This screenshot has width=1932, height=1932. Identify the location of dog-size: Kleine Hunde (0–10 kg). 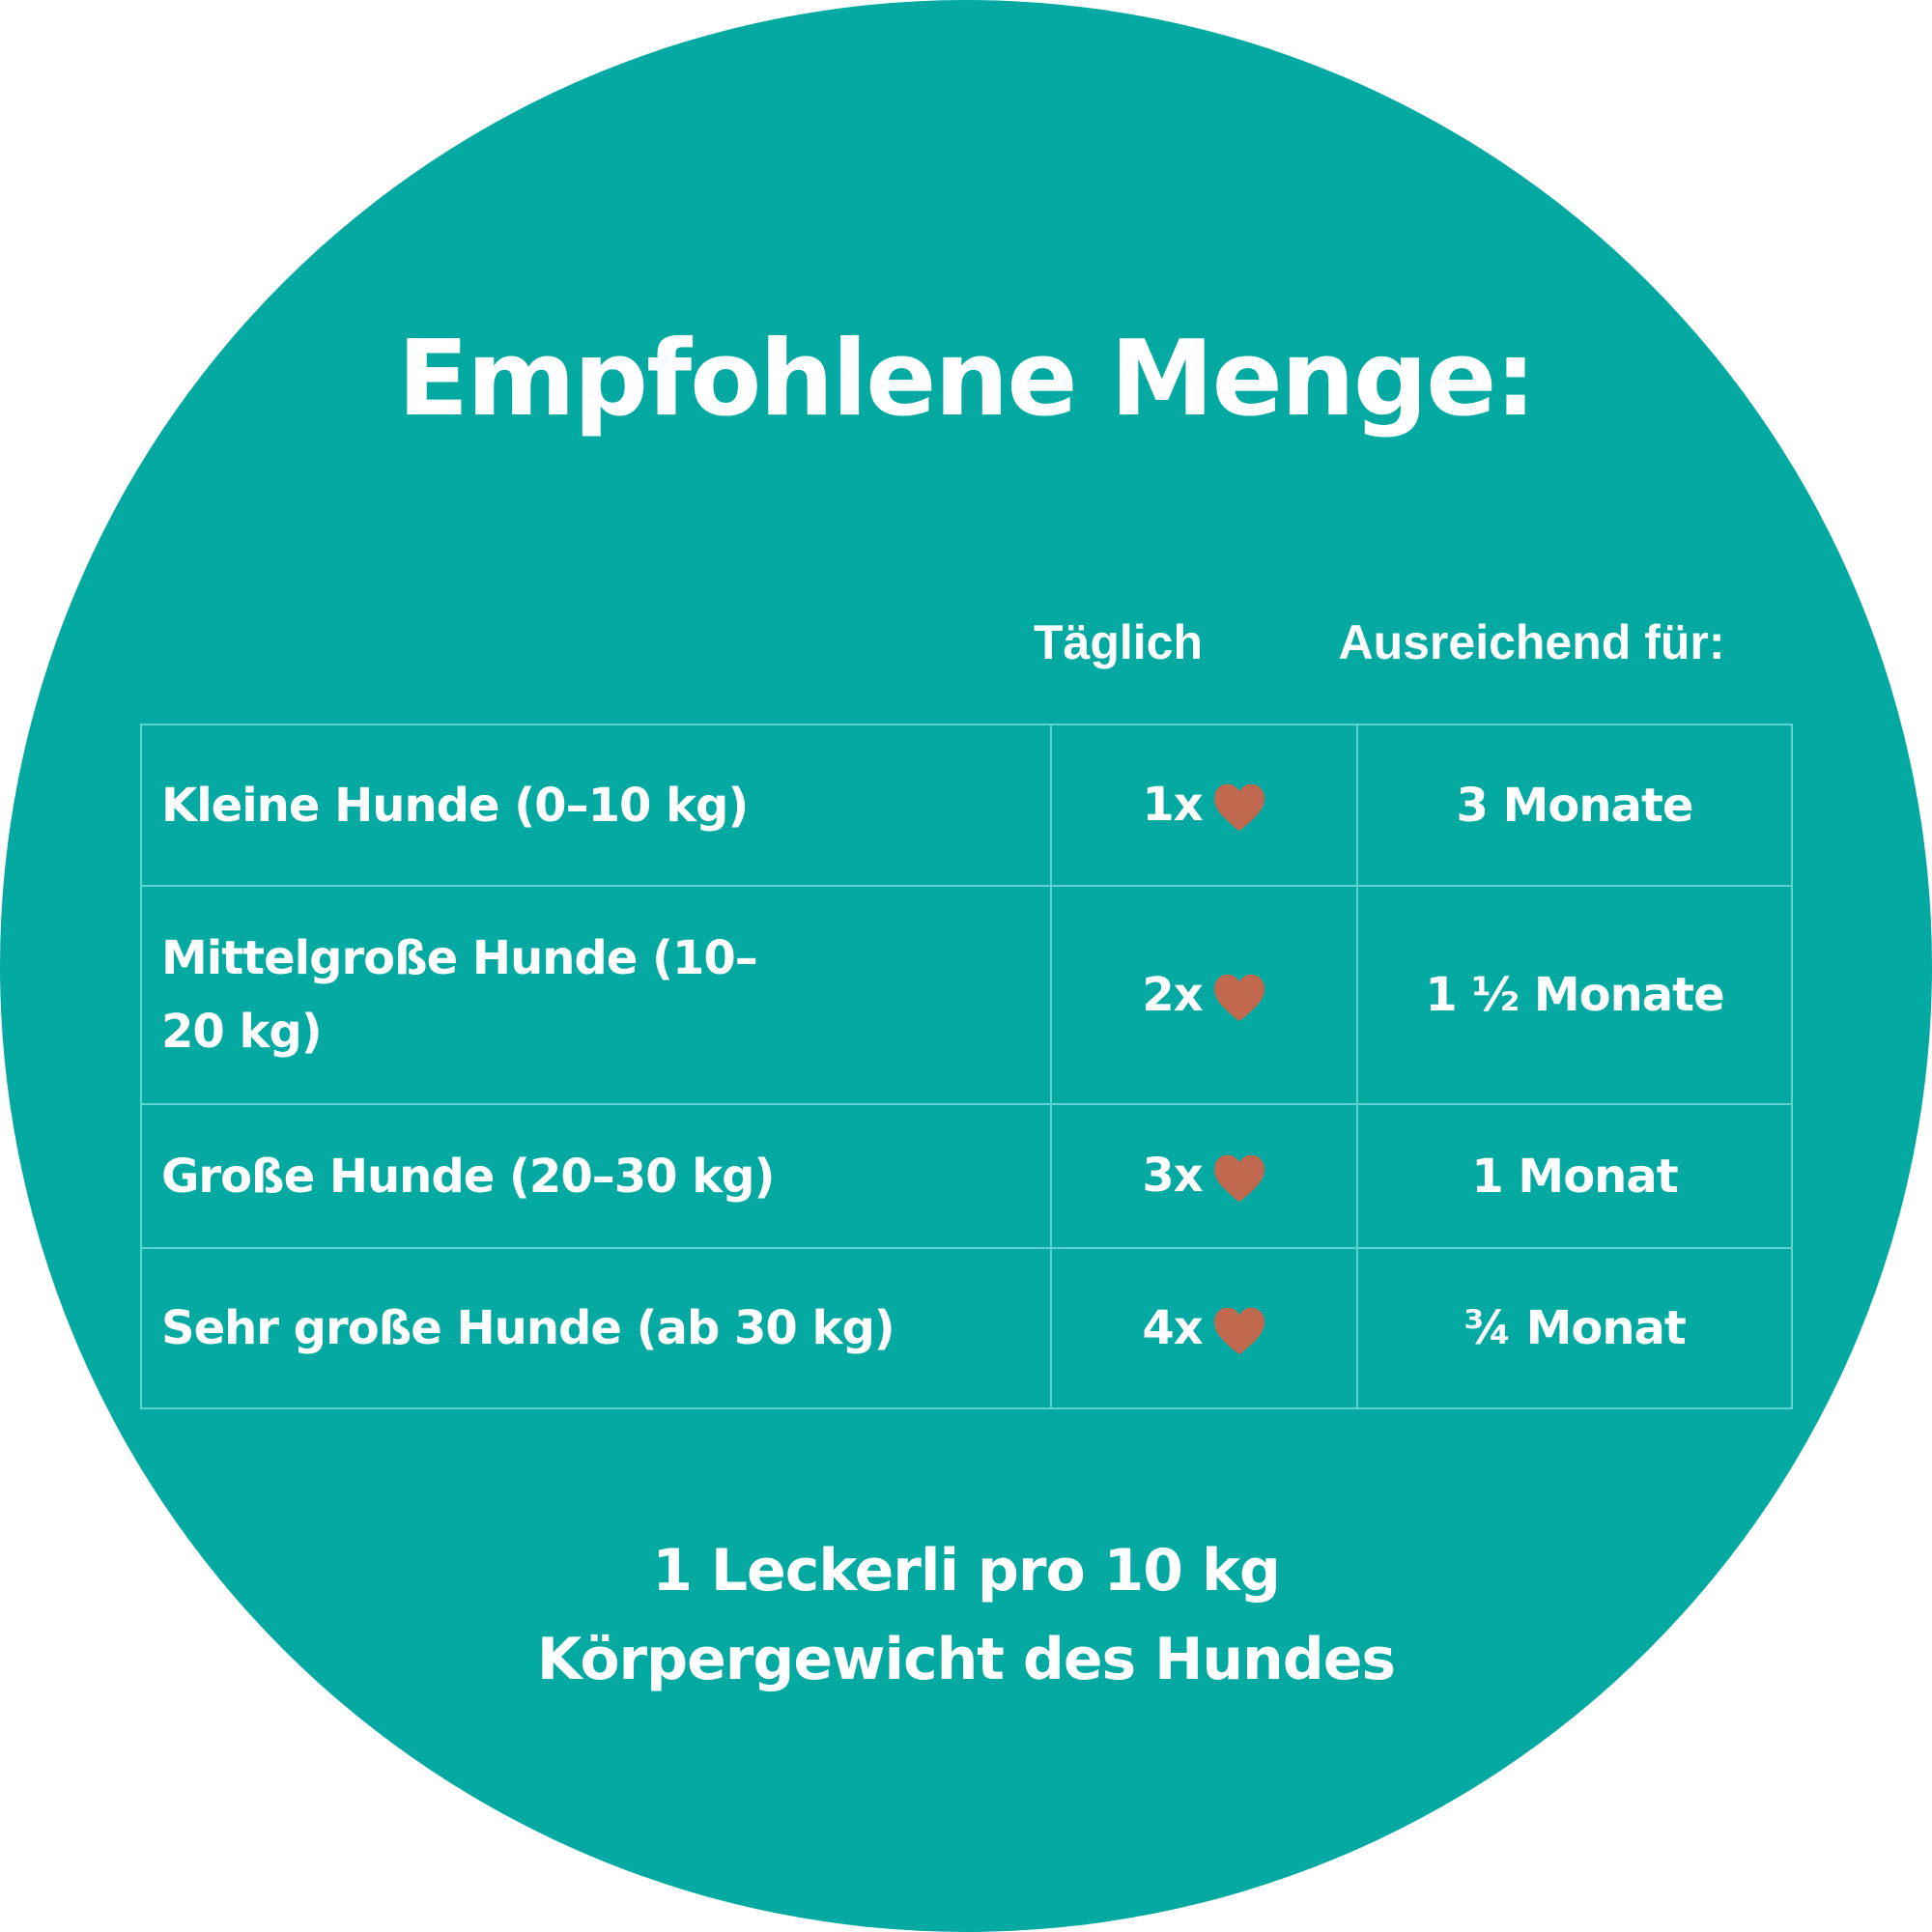
(596, 805).